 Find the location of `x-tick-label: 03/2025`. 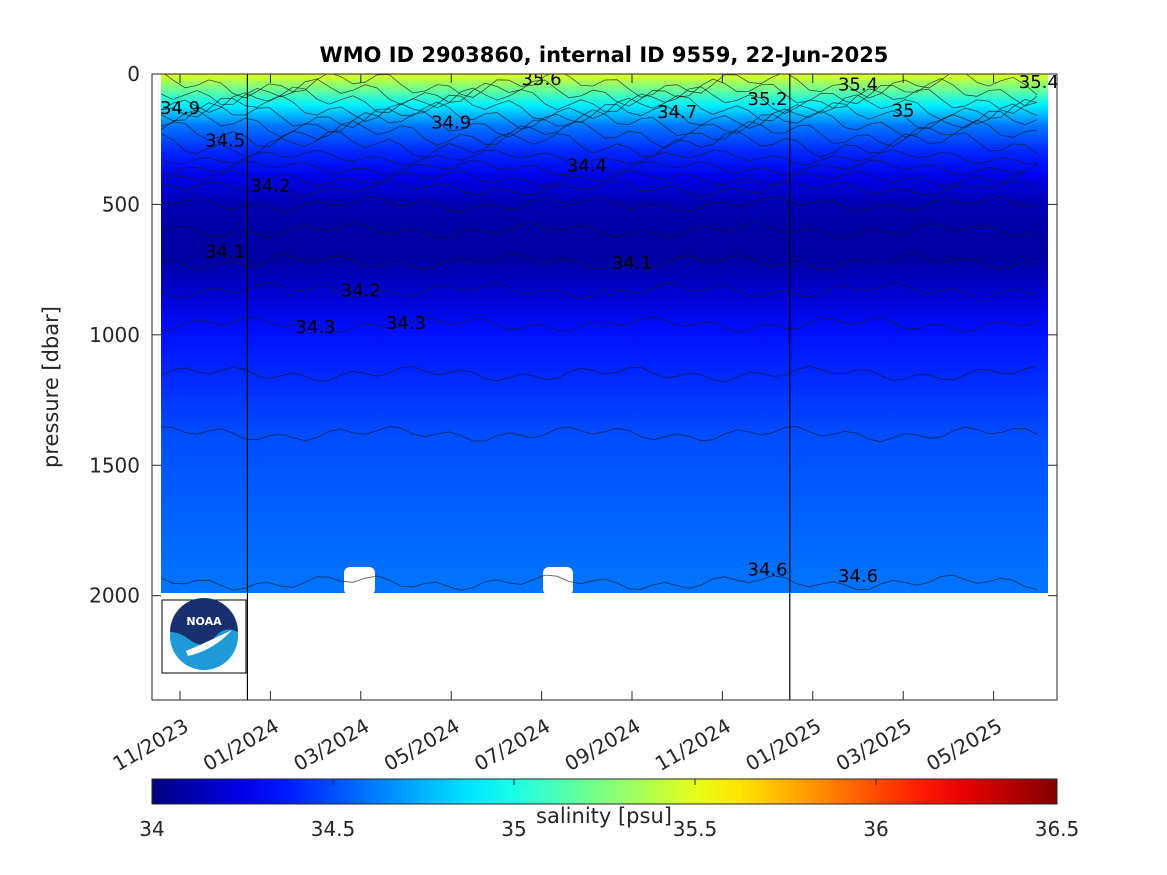

x-tick-label: 03/2025 is located at coordinates (874, 745).